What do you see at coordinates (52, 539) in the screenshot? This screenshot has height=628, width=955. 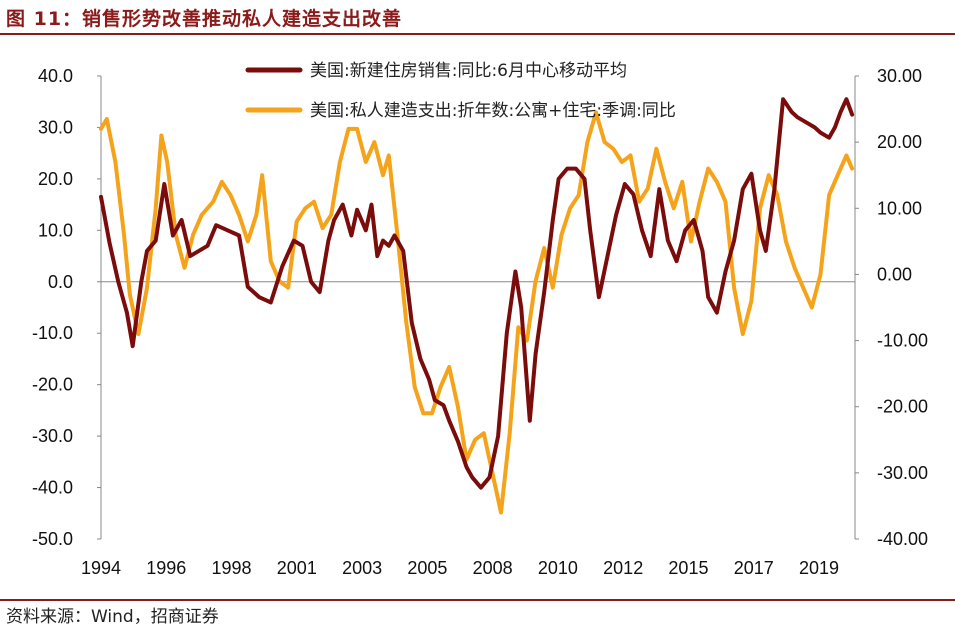 I see `left-tick-label: -50.0` at bounding box center [52, 539].